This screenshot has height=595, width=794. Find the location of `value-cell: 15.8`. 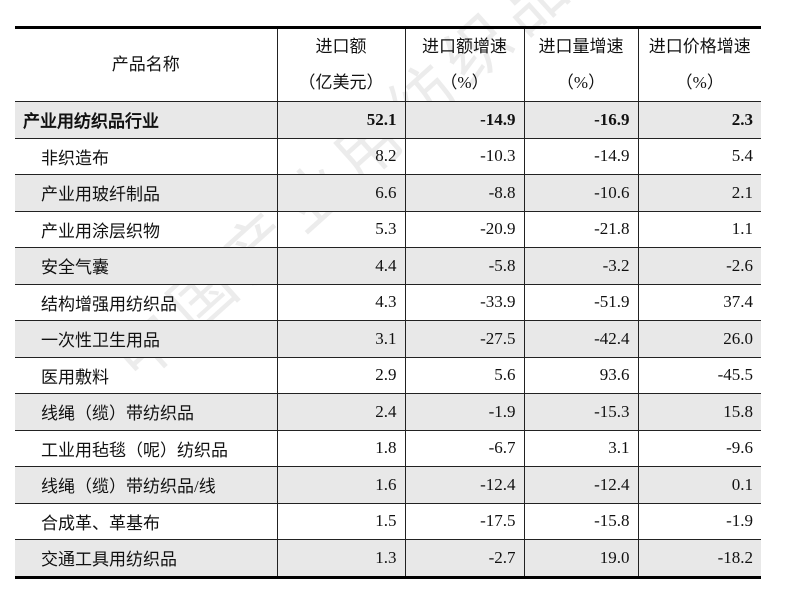

value-cell: 15.8 is located at coordinates (699, 412).